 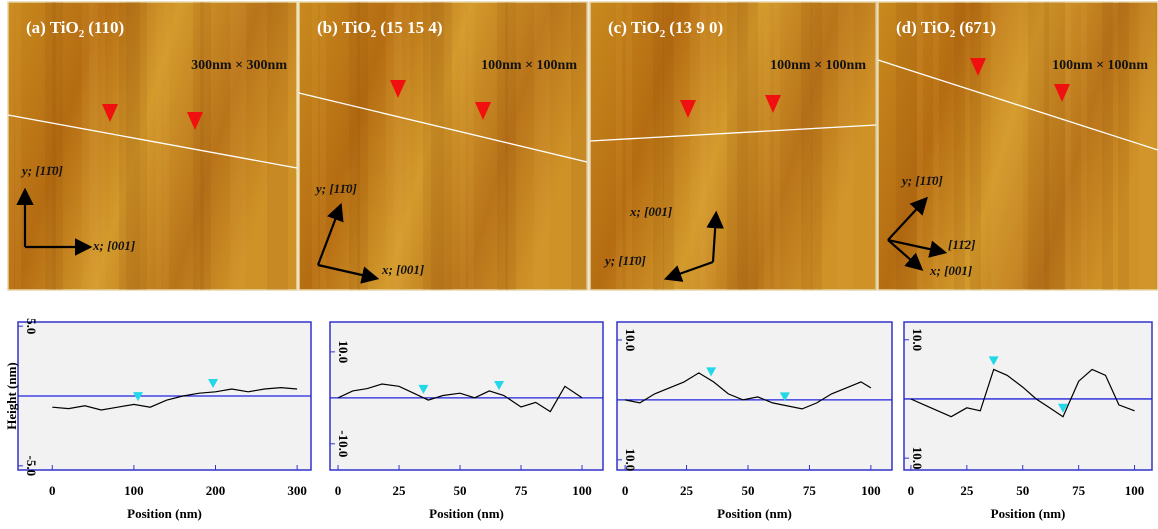 I want to click on y-tick-label: -5.0, so click(x=31, y=466).